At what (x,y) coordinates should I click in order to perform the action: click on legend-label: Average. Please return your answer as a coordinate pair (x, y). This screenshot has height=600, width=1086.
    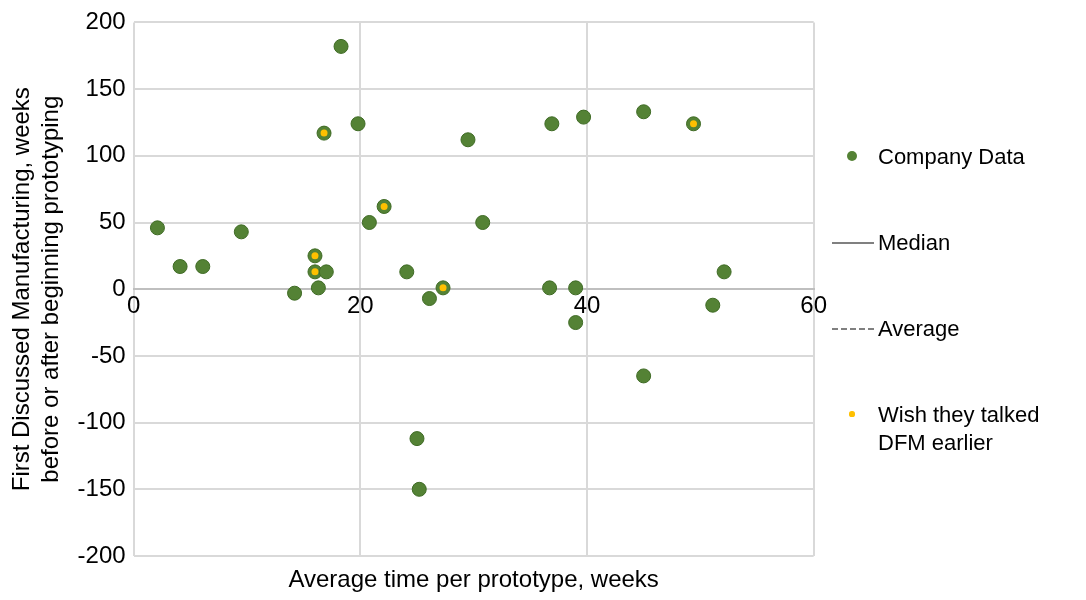
    Looking at the image, I should click on (919, 329).